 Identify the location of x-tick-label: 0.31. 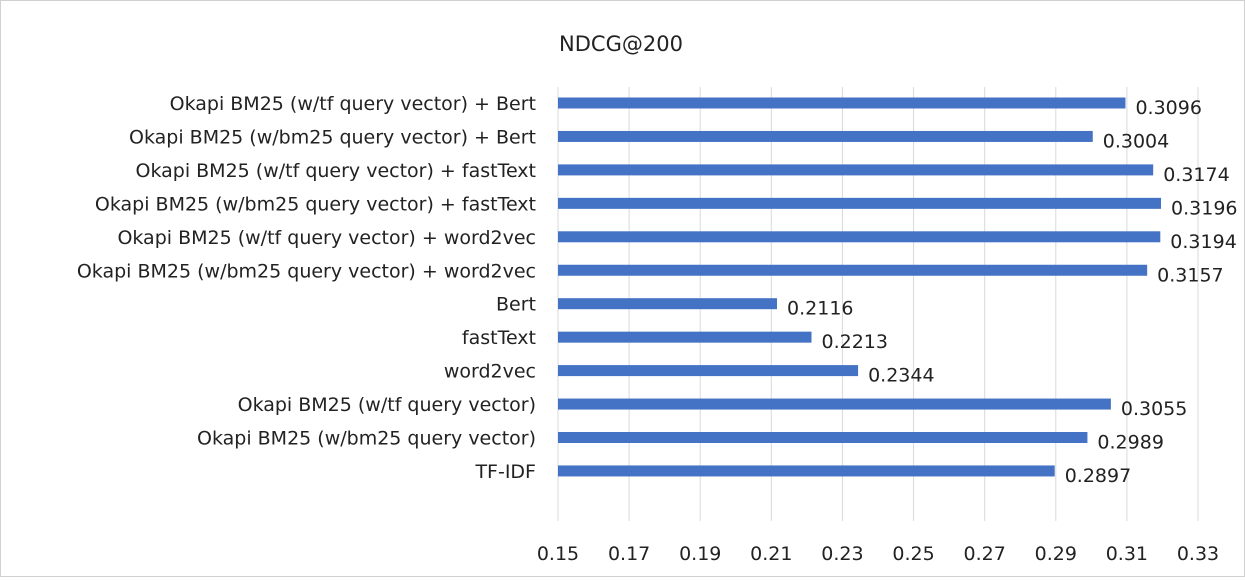
(1127, 554).